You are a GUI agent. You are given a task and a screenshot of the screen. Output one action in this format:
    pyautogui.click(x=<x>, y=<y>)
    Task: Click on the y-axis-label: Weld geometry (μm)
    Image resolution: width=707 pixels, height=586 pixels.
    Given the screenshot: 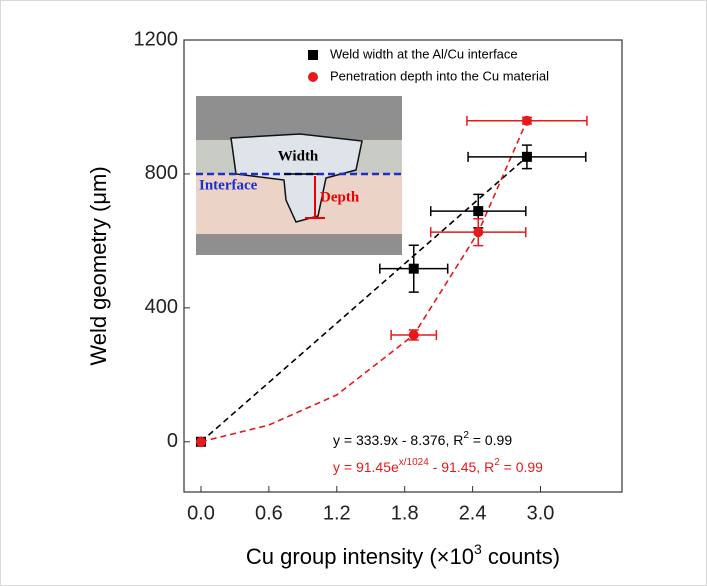 What is the action you would take?
    pyautogui.click(x=98, y=265)
    